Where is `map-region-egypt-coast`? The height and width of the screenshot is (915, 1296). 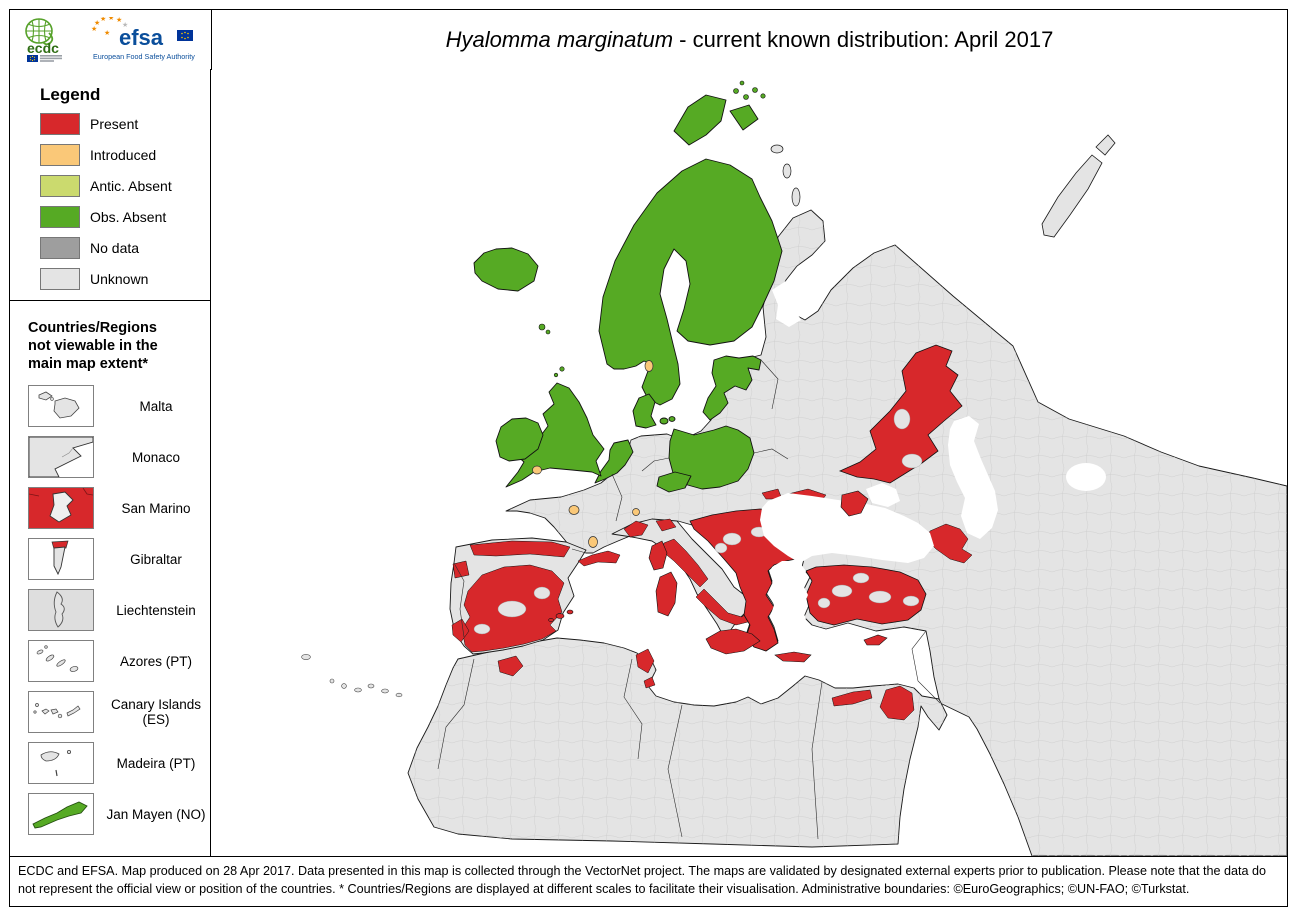 map-region-egypt-coast is located at coordinates (852, 698).